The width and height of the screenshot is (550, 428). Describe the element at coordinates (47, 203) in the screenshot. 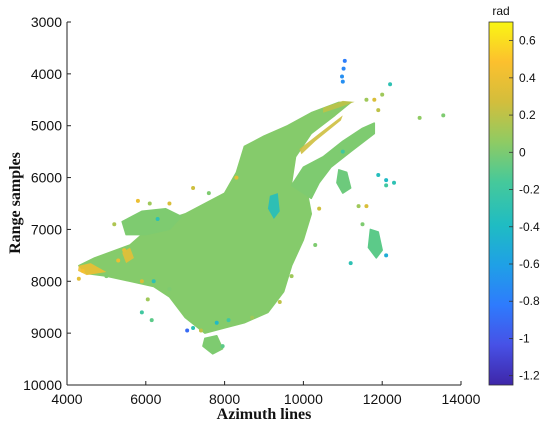

I see `y-axis-ticks: 3000 4000 5000 6000 7000 8000 9000 10000` at that location.